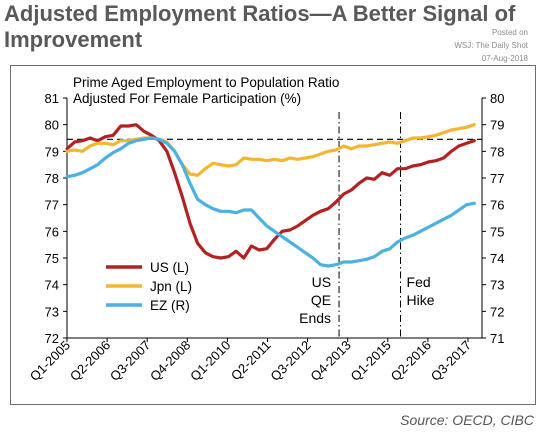  Describe the element at coordinates (169, 267) in the screenshot. I see `legend-label: US (L)` at that location.